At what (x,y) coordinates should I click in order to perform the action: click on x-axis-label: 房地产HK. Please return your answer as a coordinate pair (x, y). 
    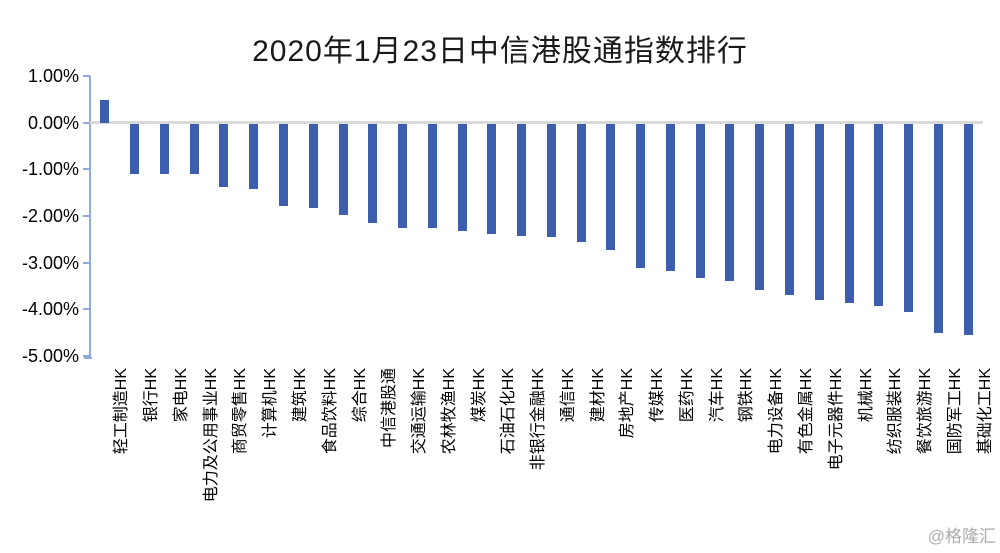
    Looking at the image, I should click on (628, 403).